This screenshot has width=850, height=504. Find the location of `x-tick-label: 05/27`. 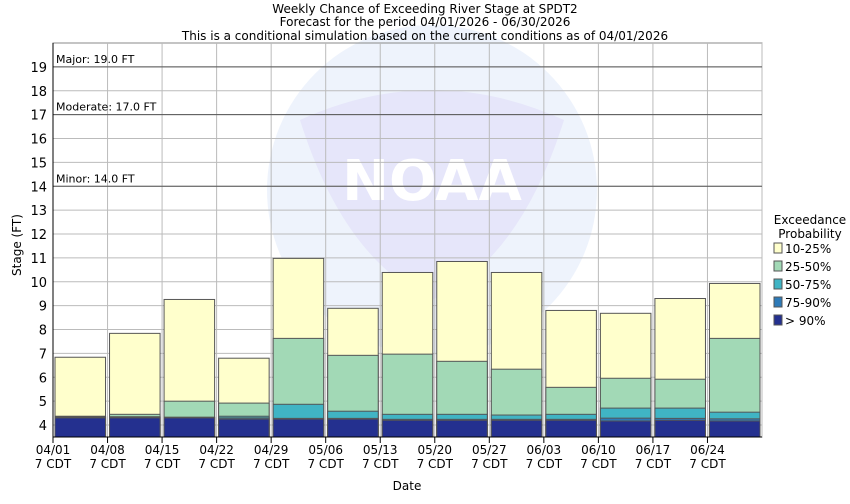

x-tick-label: 05/27 is located at coordinates (489, 450).